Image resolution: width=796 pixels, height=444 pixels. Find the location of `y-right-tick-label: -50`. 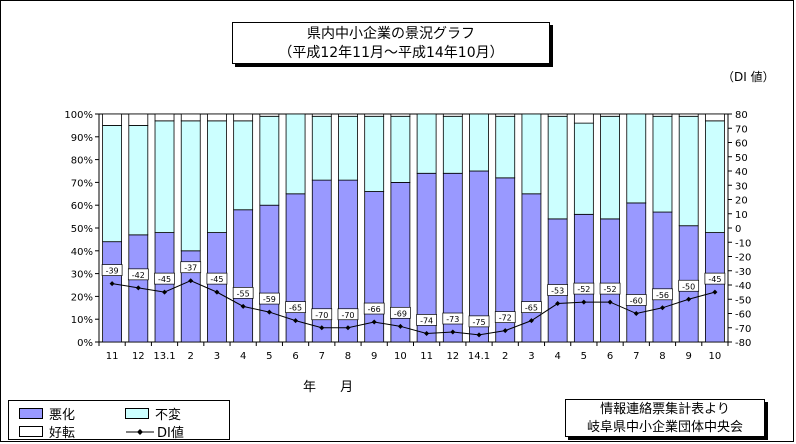

y-right-tick-label: -50 is located at coordinates (743, 300).